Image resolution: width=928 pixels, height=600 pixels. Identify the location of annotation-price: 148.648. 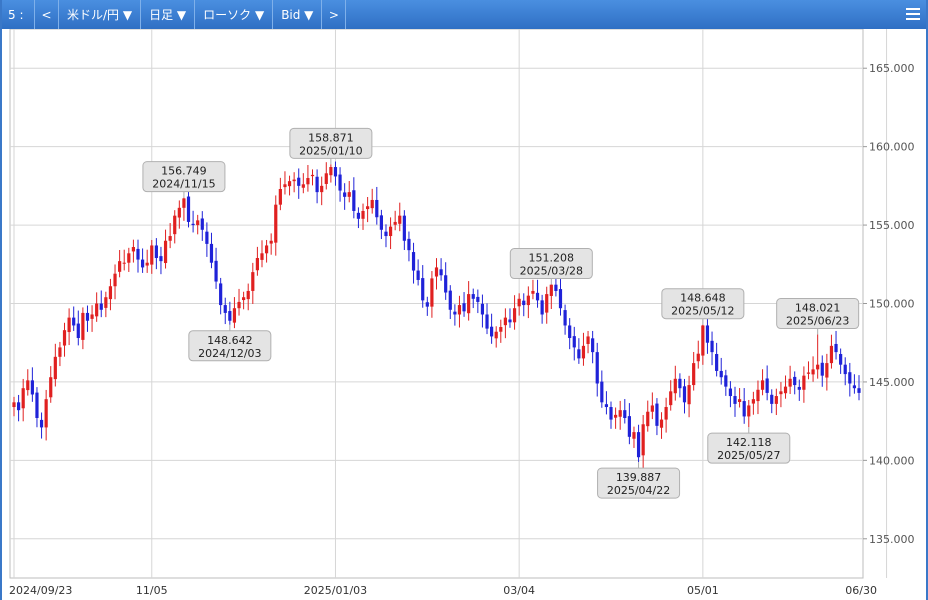
(703, 298).